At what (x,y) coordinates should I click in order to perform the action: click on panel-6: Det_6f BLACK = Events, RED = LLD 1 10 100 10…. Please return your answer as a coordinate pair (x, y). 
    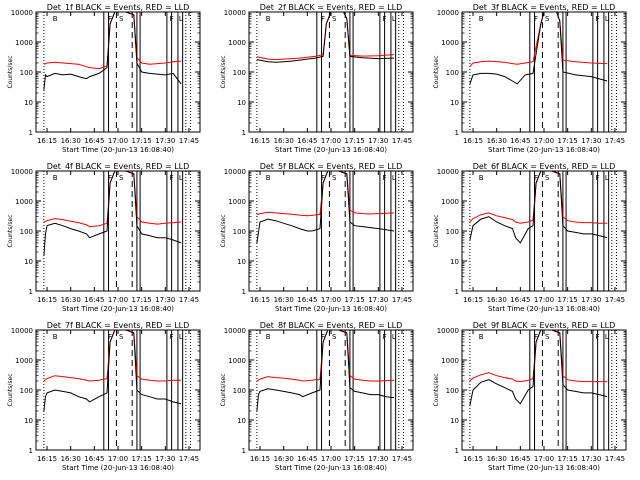
    Looking at the image, I should click on (530, 237).